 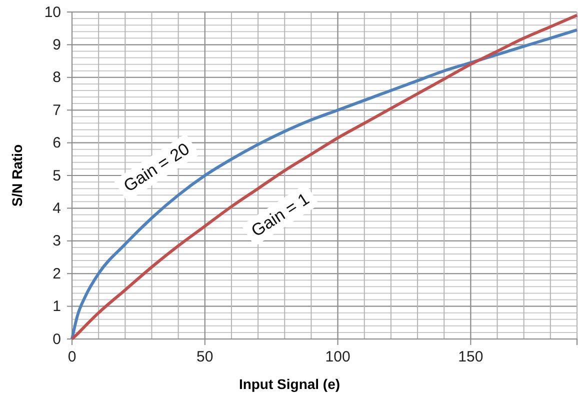 I want to click on y-tick-label: 4, so click(x=56, y=208).